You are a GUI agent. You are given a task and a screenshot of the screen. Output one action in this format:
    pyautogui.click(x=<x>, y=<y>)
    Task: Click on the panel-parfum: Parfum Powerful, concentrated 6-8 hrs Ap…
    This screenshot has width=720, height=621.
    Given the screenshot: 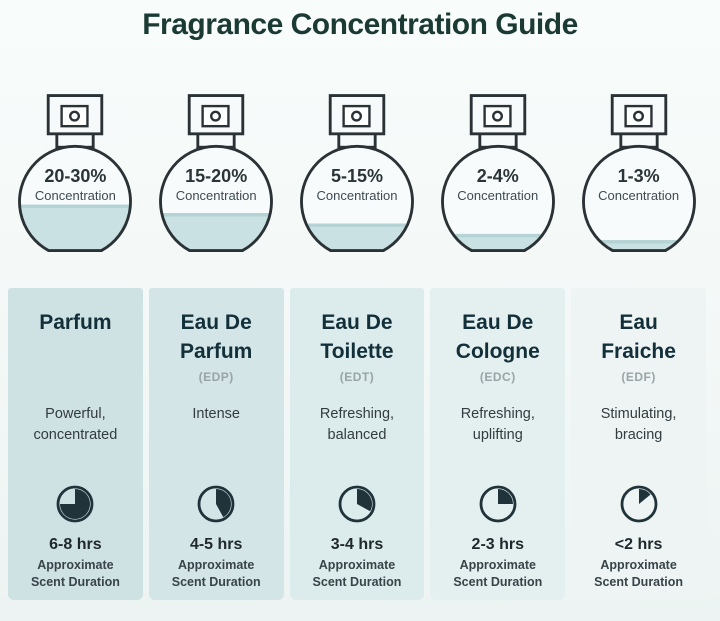 What is the action you would take?
    pyautogui.click(x=75, y=444)
    